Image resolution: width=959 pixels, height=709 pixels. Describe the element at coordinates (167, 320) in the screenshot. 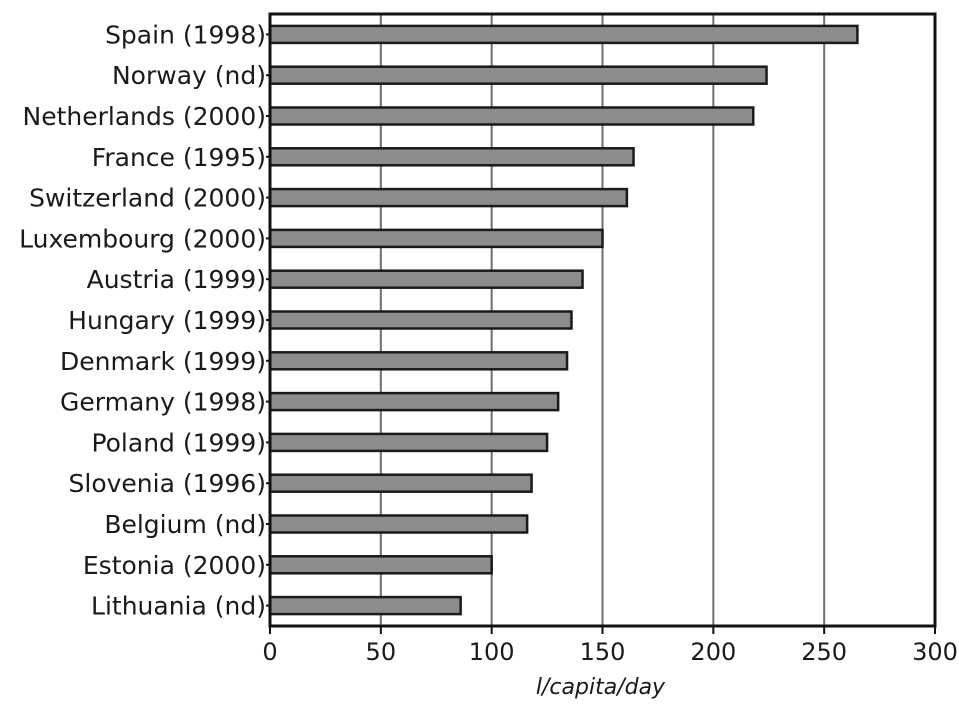

I see `category-label: Hungary (1999)` at that location.